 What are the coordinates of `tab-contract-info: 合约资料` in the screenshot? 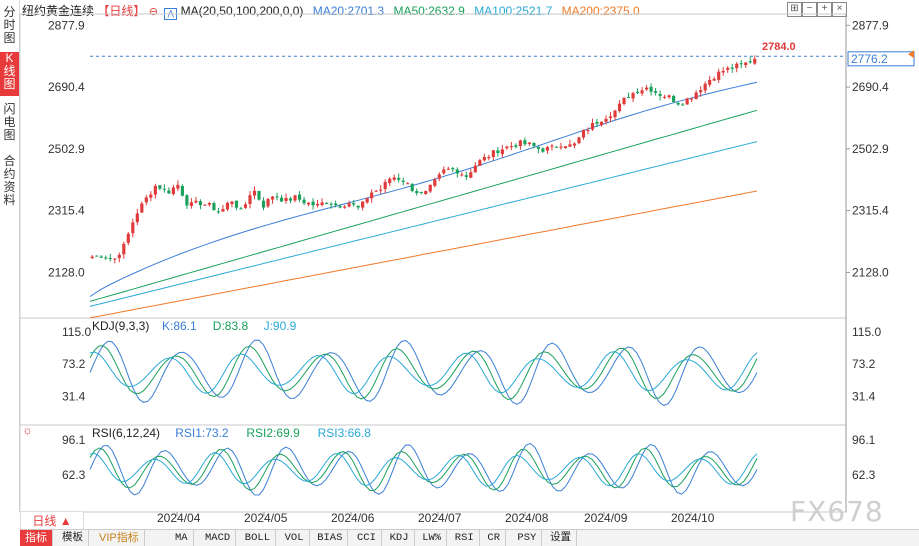 It's located at (9, 180).